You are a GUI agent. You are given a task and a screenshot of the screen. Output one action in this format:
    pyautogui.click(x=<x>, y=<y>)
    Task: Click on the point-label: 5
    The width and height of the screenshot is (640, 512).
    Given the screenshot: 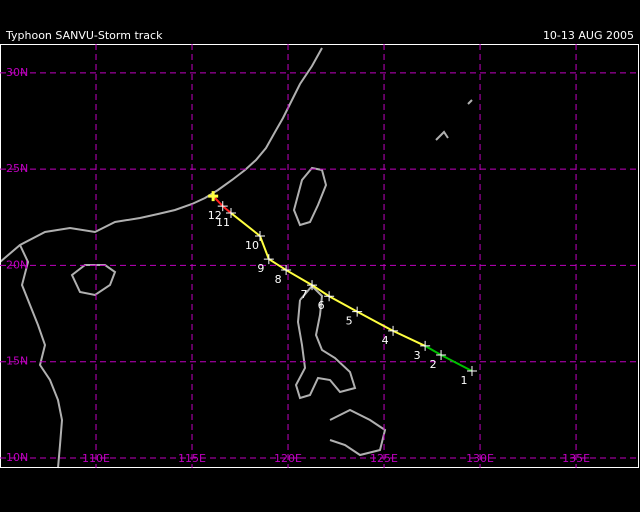 What is the action you would take?
    pyautogui.click(x=349, y=321)
    